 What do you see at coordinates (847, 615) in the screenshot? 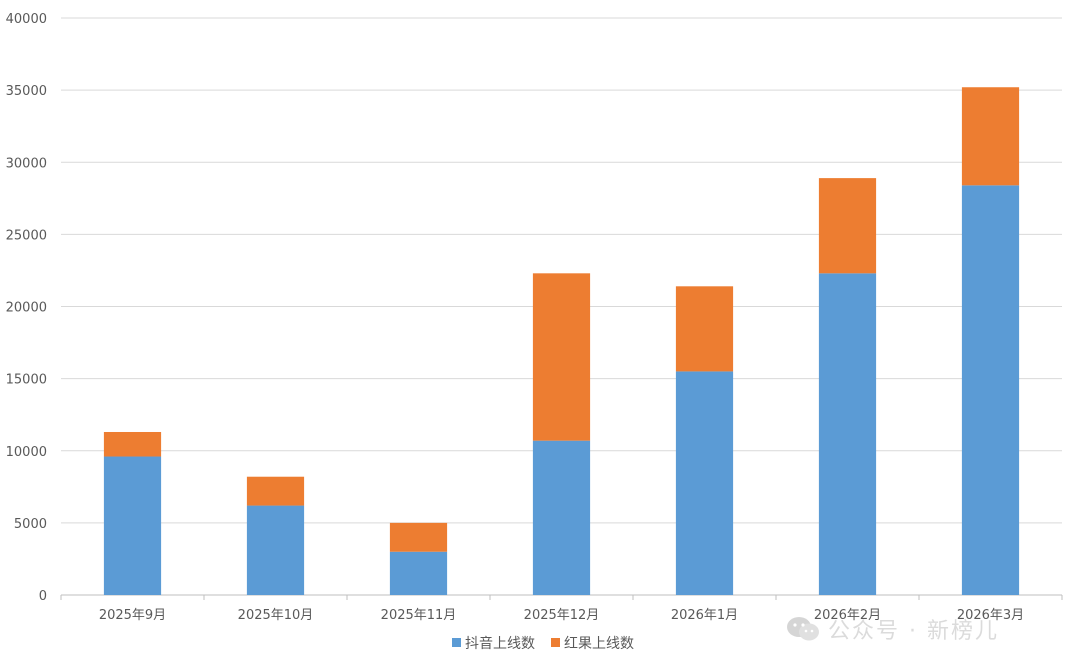
I see `x-tick-label: 2026年2月` at bounding box center [847, 615].